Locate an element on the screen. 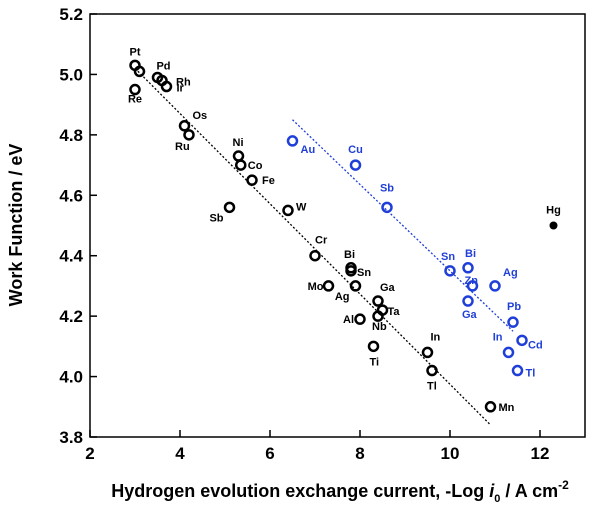  x-tick-label-5: 12 is located at coordinates (540, 453).